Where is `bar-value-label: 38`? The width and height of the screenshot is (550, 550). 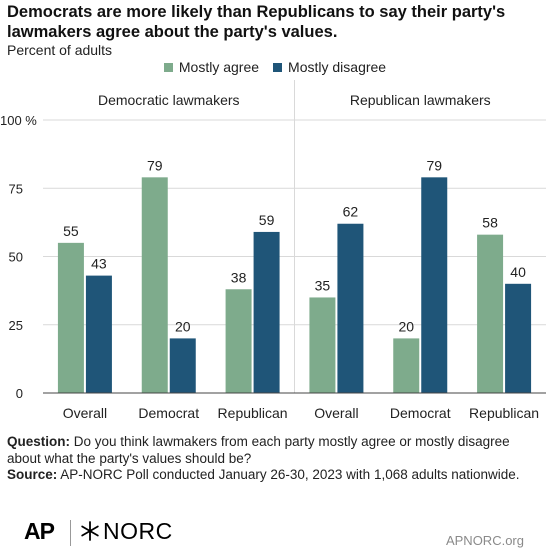
bar-value-label: 38 is located at coordinates (239, 277).